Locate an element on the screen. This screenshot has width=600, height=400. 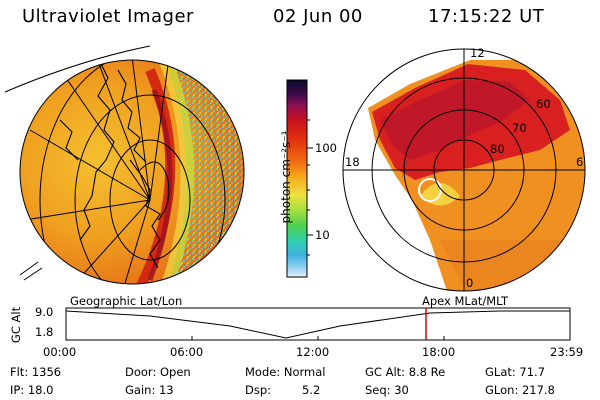
mlat-label-60: 60 is located at coordinates (543, 104).